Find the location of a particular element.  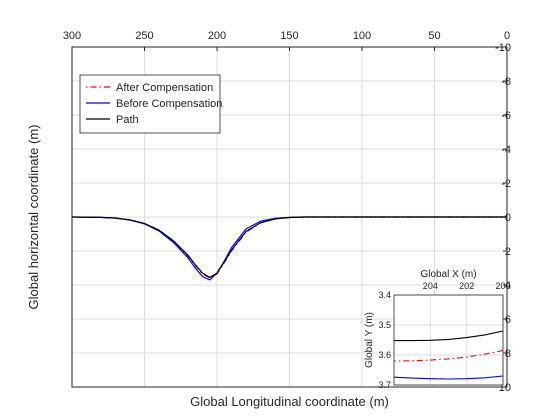

inset-y-tick-label: 3.4 is located at coordinates (384, 295).